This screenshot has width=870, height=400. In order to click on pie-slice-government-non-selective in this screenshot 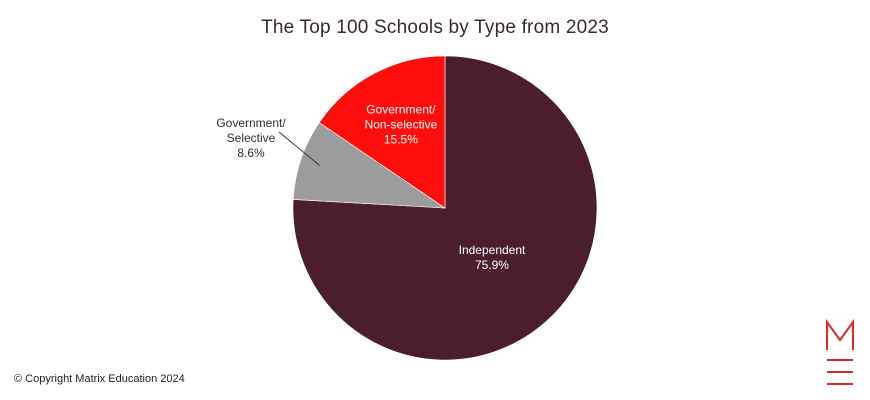, I will do `click(382, 132)`.